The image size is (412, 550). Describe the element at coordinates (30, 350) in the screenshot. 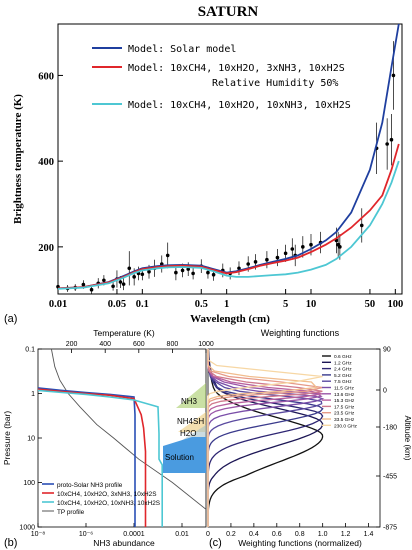

I see `b-ytick-label: 0.1` at that location.